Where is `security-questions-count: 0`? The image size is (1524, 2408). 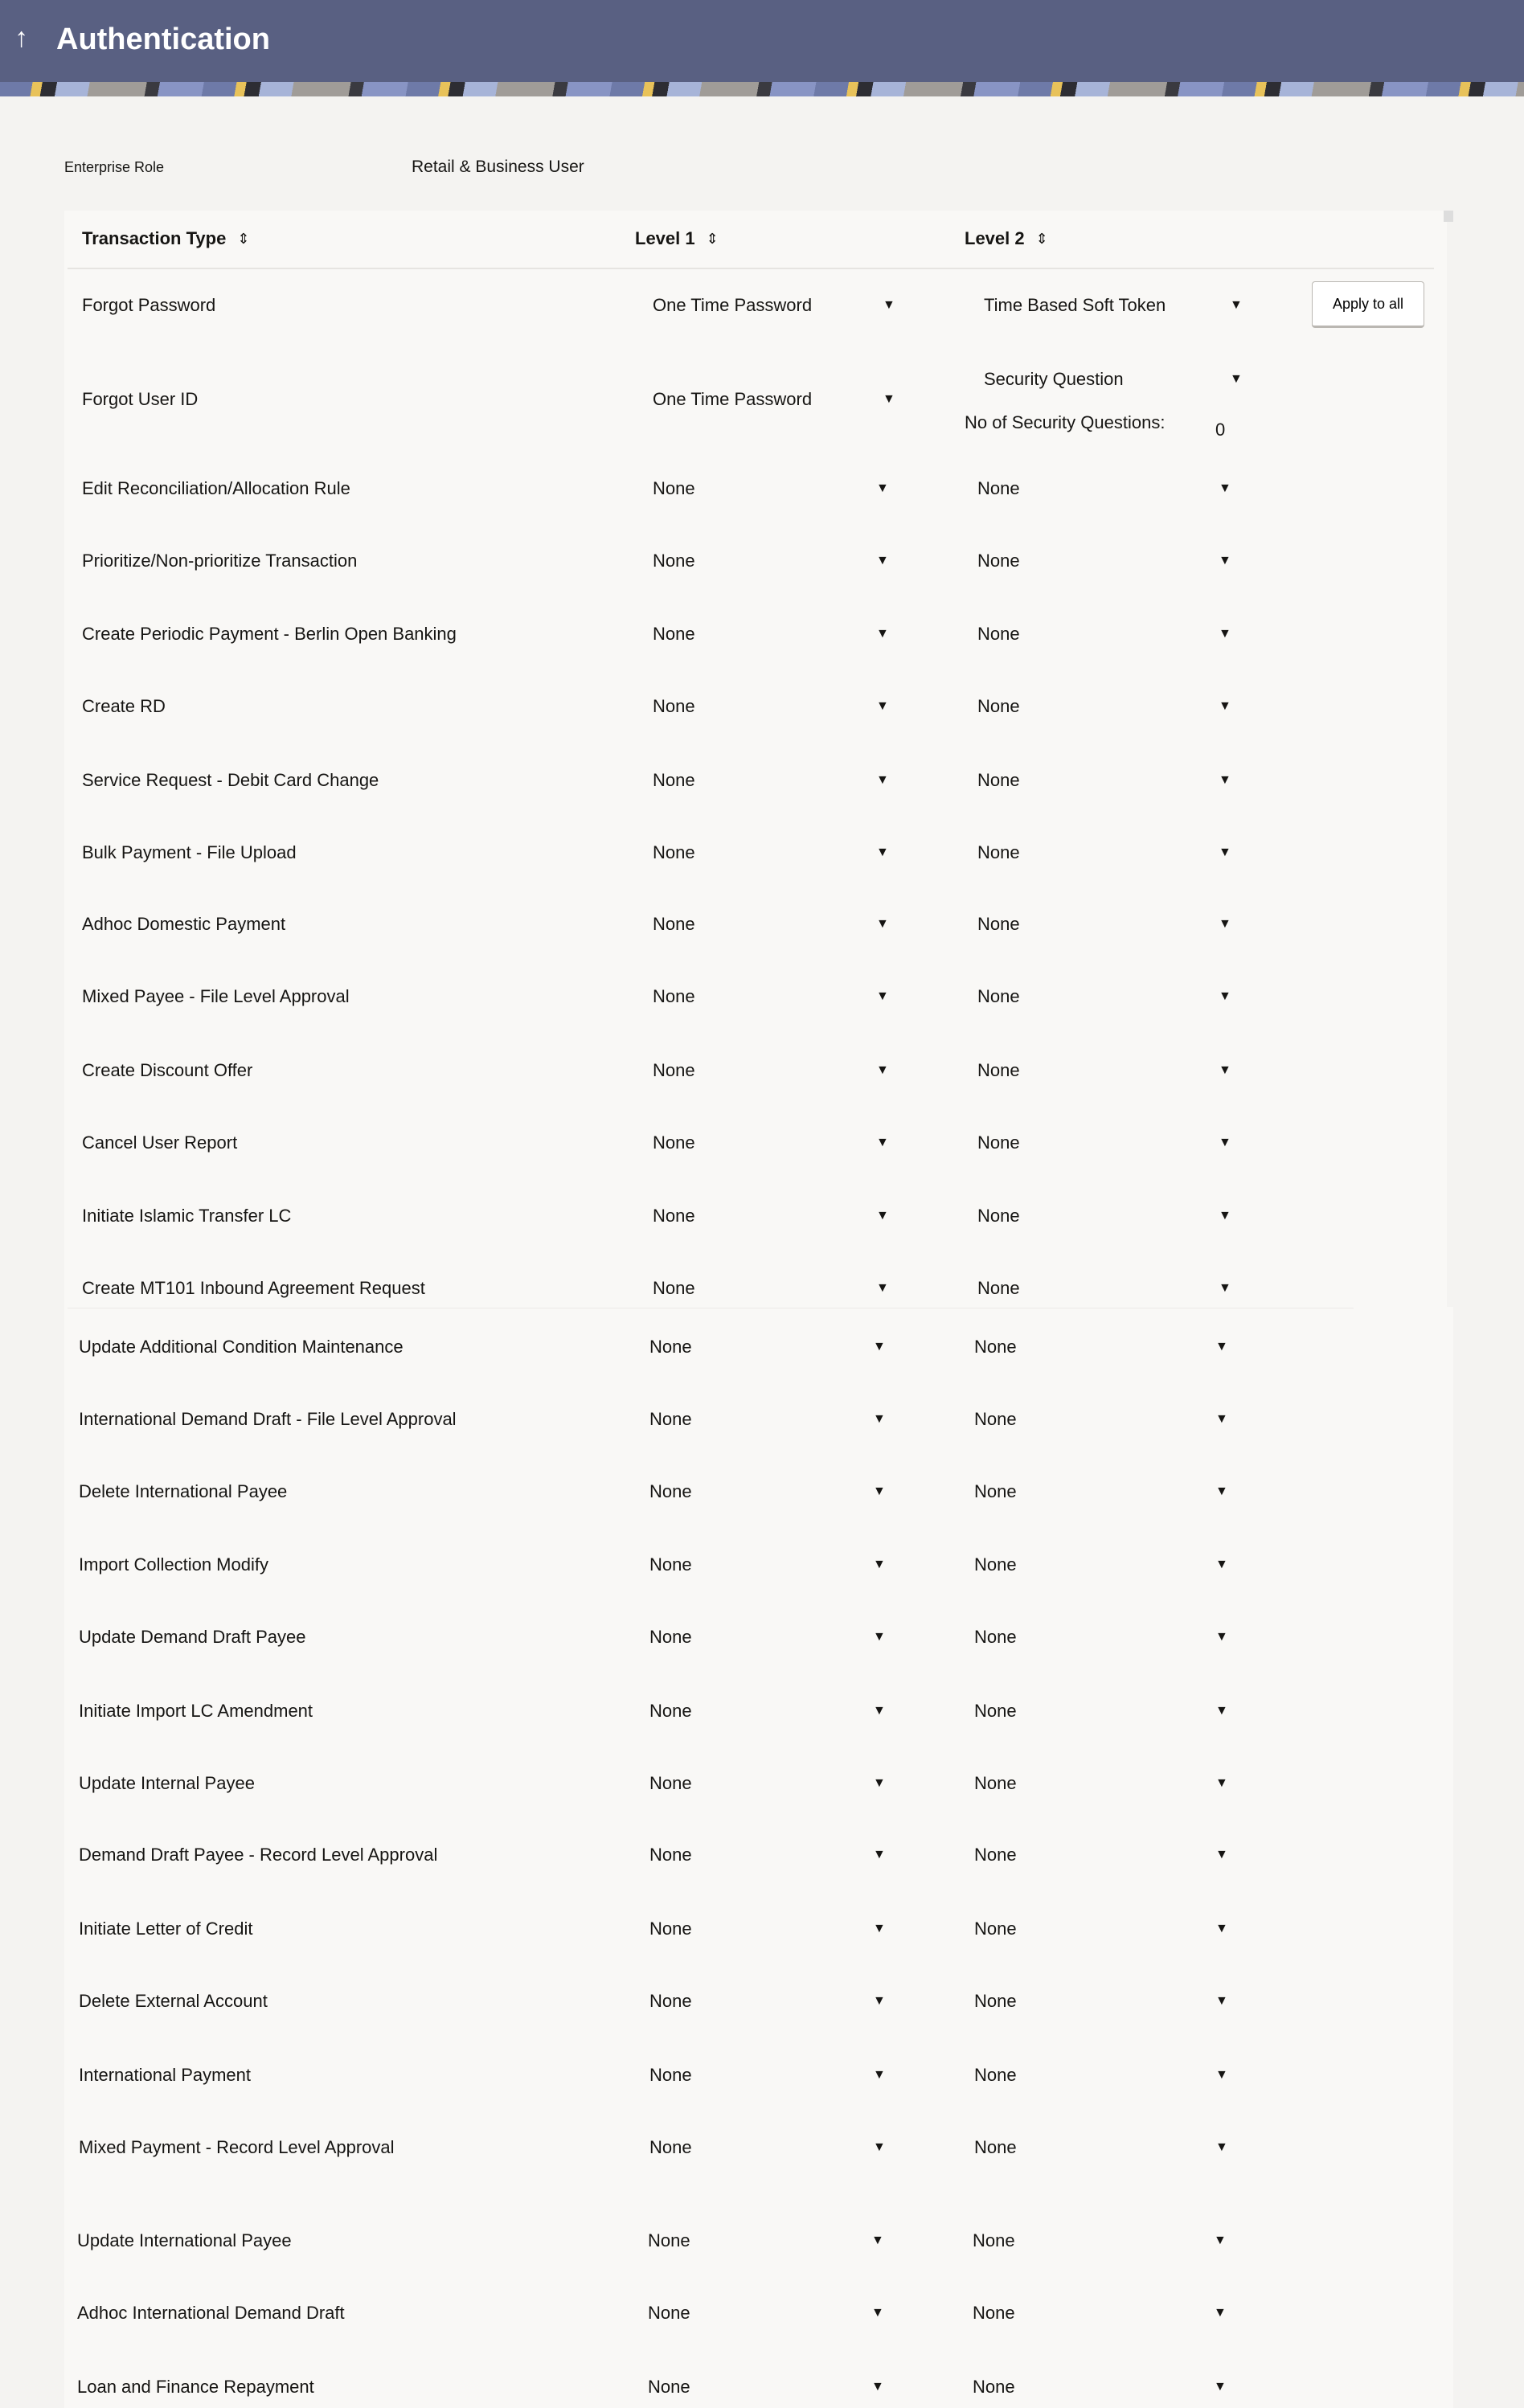 security-questions-count: 0 is located at coordinates (1220, 430).